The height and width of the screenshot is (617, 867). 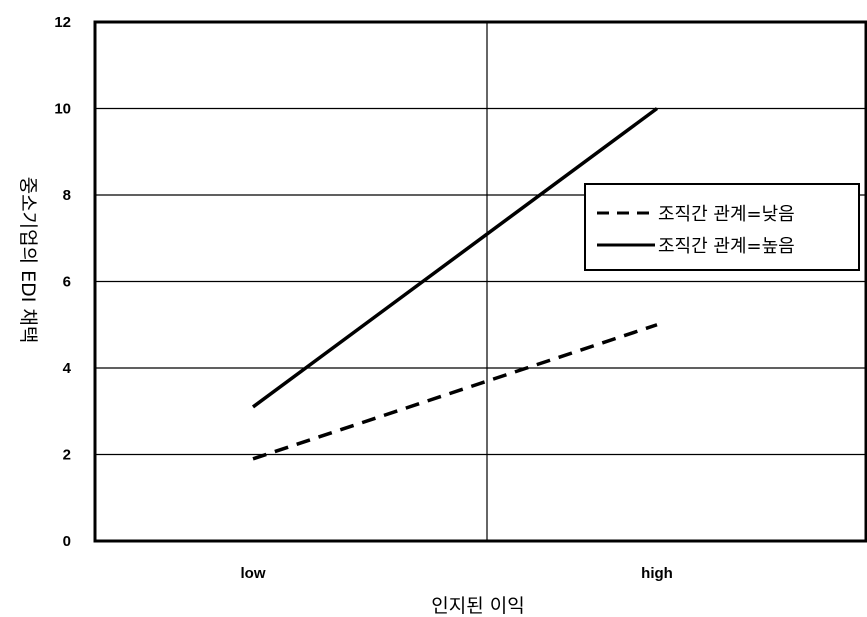 What do you see at coordinates (726, 214) in the screenshot?
I see `legend-label-low: 조직간 관계=낮음` at bounding box center [726, 214].